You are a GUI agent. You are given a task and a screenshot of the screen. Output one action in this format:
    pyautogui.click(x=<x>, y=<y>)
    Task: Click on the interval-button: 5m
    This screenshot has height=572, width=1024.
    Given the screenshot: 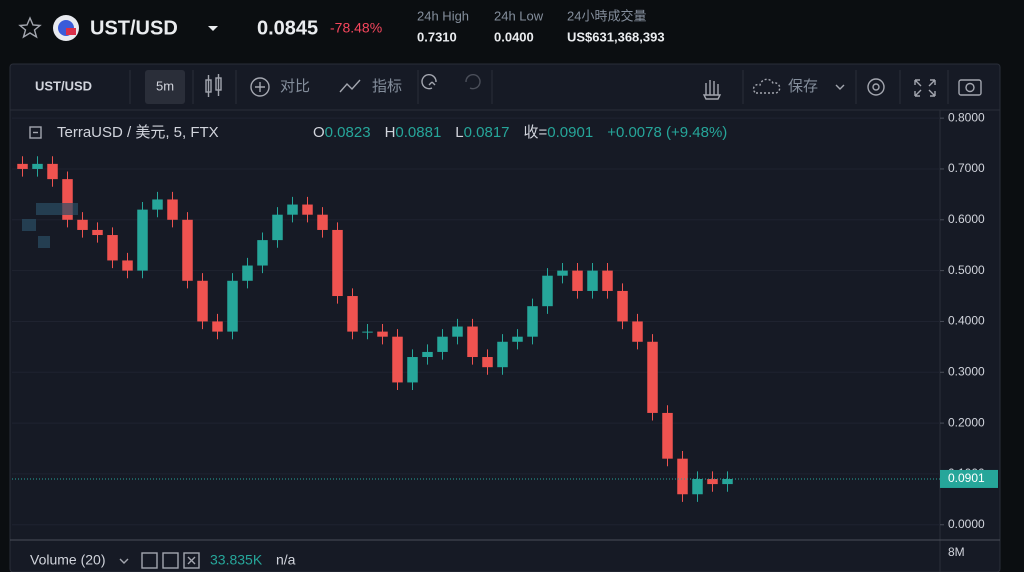 What is the action you would take?
    pyautogui.click(x=165, y=85)
    